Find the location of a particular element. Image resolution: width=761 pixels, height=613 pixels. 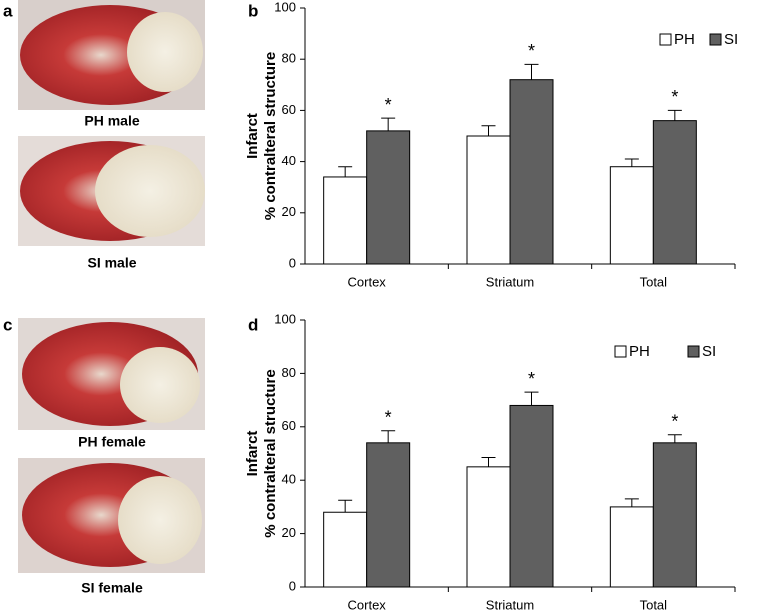

panel-label: b is located at coordinates (253, 10).